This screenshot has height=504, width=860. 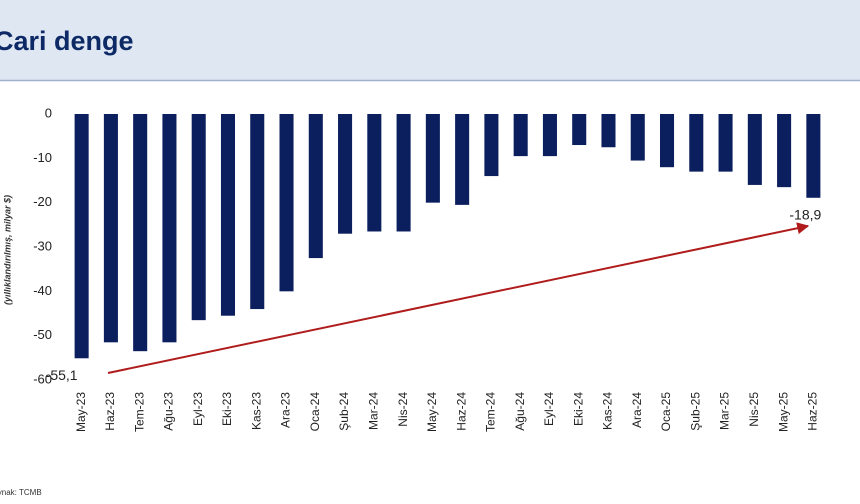 What do you see at coordinates (7, 250) in the screenshot?
I see `y-axis-label: (yıllıklandırılmış, milyar $)` at bounding box center [7, 250].